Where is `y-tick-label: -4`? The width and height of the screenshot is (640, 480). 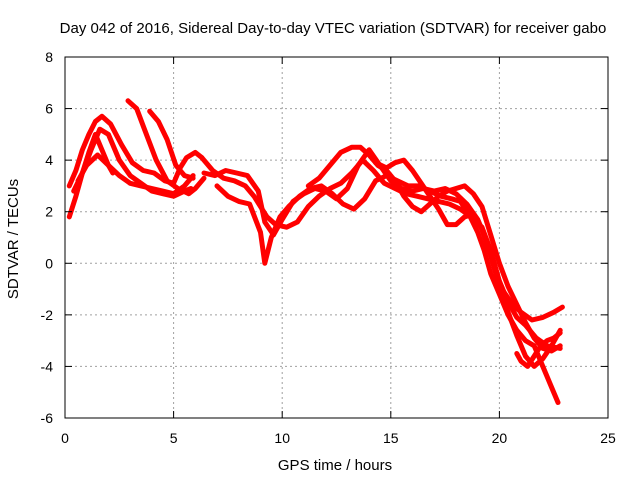
y-tick-label: -4 is located at coordinates (47, 366).